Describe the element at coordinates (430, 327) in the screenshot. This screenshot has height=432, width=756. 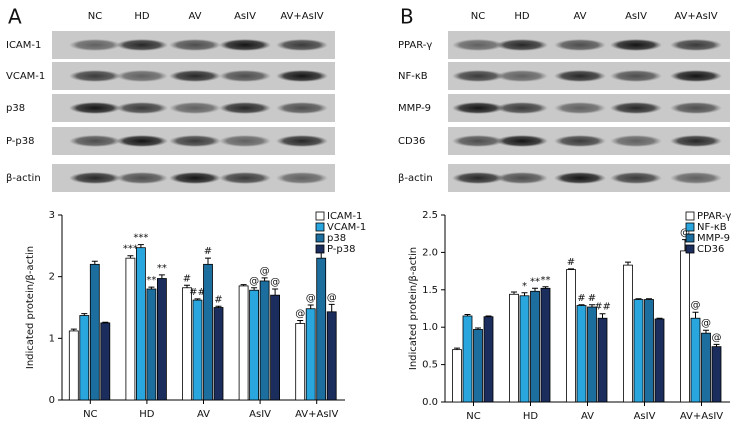
I see `y-tick-label: 1.0` at that location.